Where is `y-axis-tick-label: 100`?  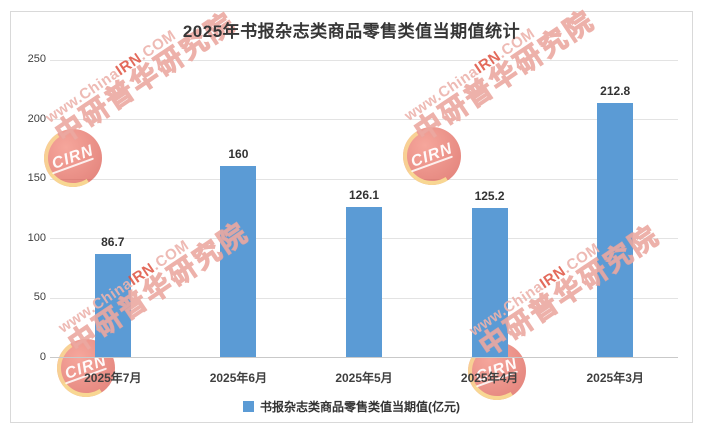 y-axis-tick-label: 100 is located at coordinates (36, 237).